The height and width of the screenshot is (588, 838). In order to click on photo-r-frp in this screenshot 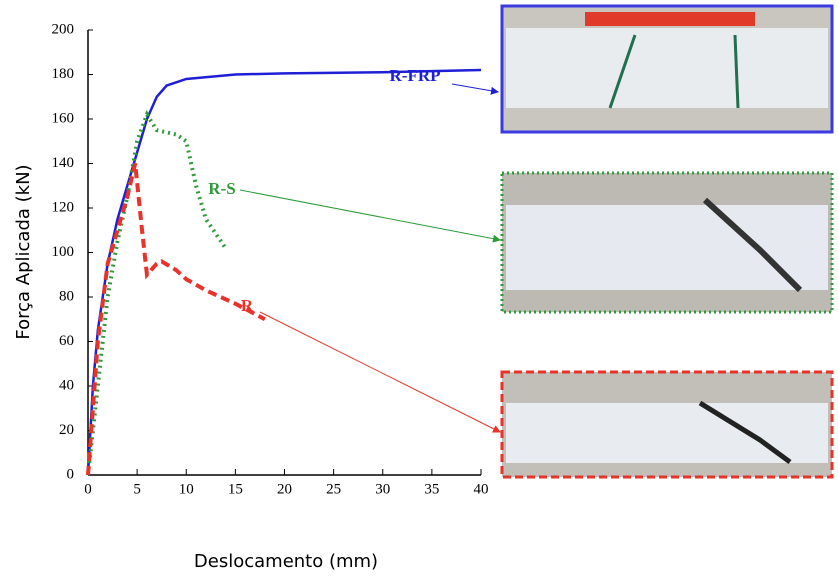, I will do `click(667, 69)`.